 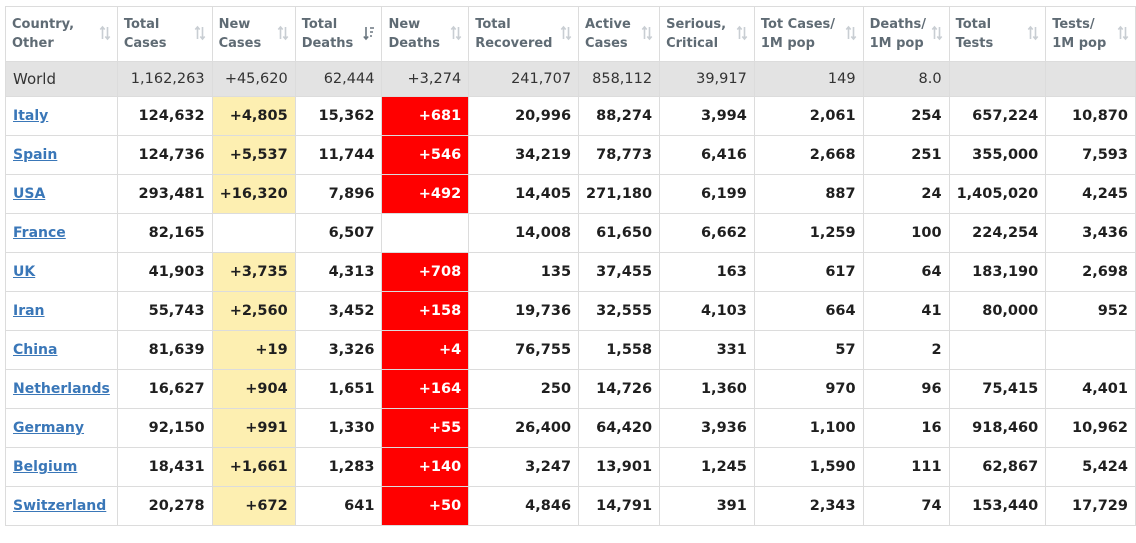 I want to click on column-header-label: Serious,, so click(x=696, y=24).